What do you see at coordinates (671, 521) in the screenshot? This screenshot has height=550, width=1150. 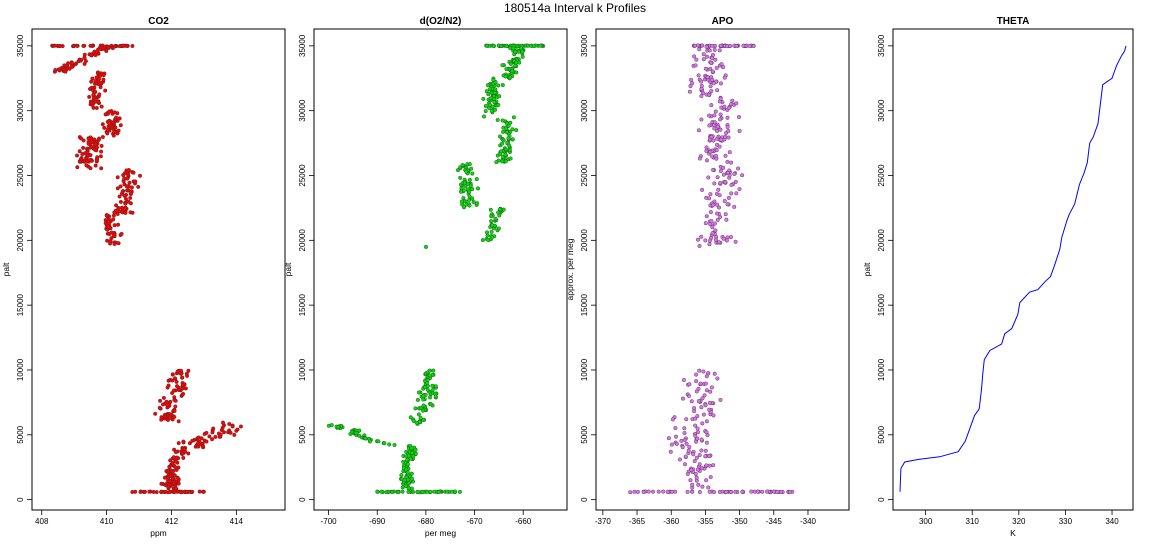 I see `apo-x-tick-label: -360` at bounding box center [671, 521].